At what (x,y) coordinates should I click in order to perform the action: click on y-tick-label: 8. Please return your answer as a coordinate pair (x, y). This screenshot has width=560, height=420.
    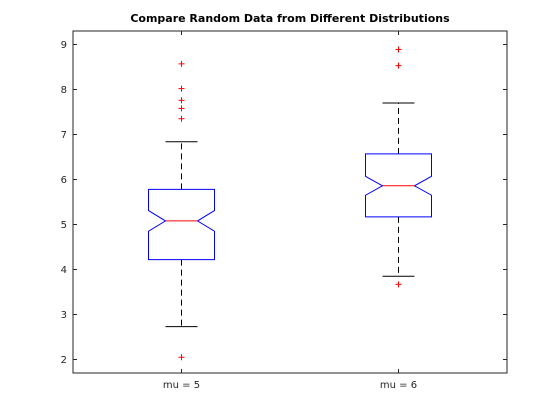
    Looking at the image, I should click on (64, 90).